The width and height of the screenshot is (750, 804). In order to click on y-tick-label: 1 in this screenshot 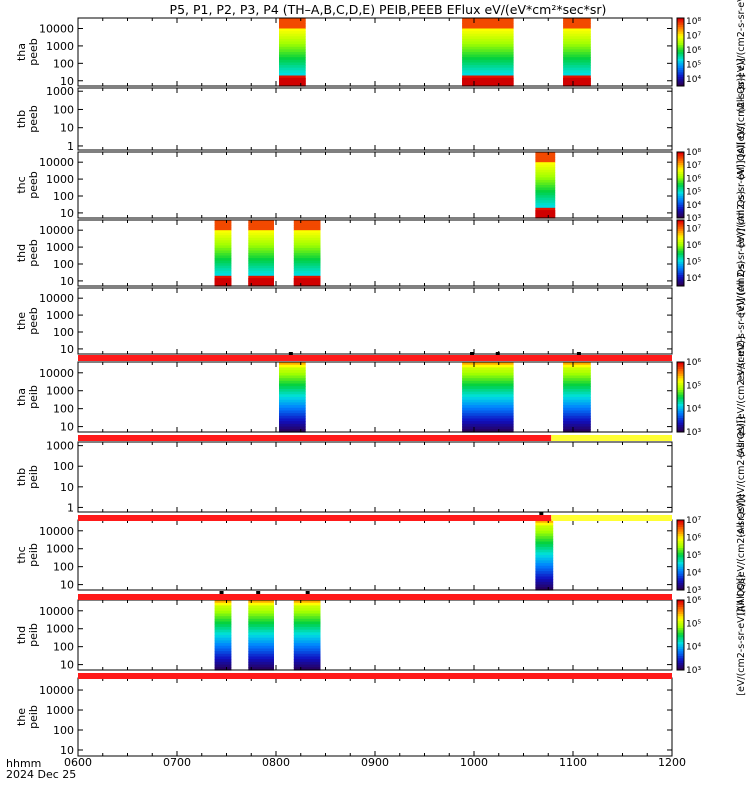, I will do `click(70, 507)`.